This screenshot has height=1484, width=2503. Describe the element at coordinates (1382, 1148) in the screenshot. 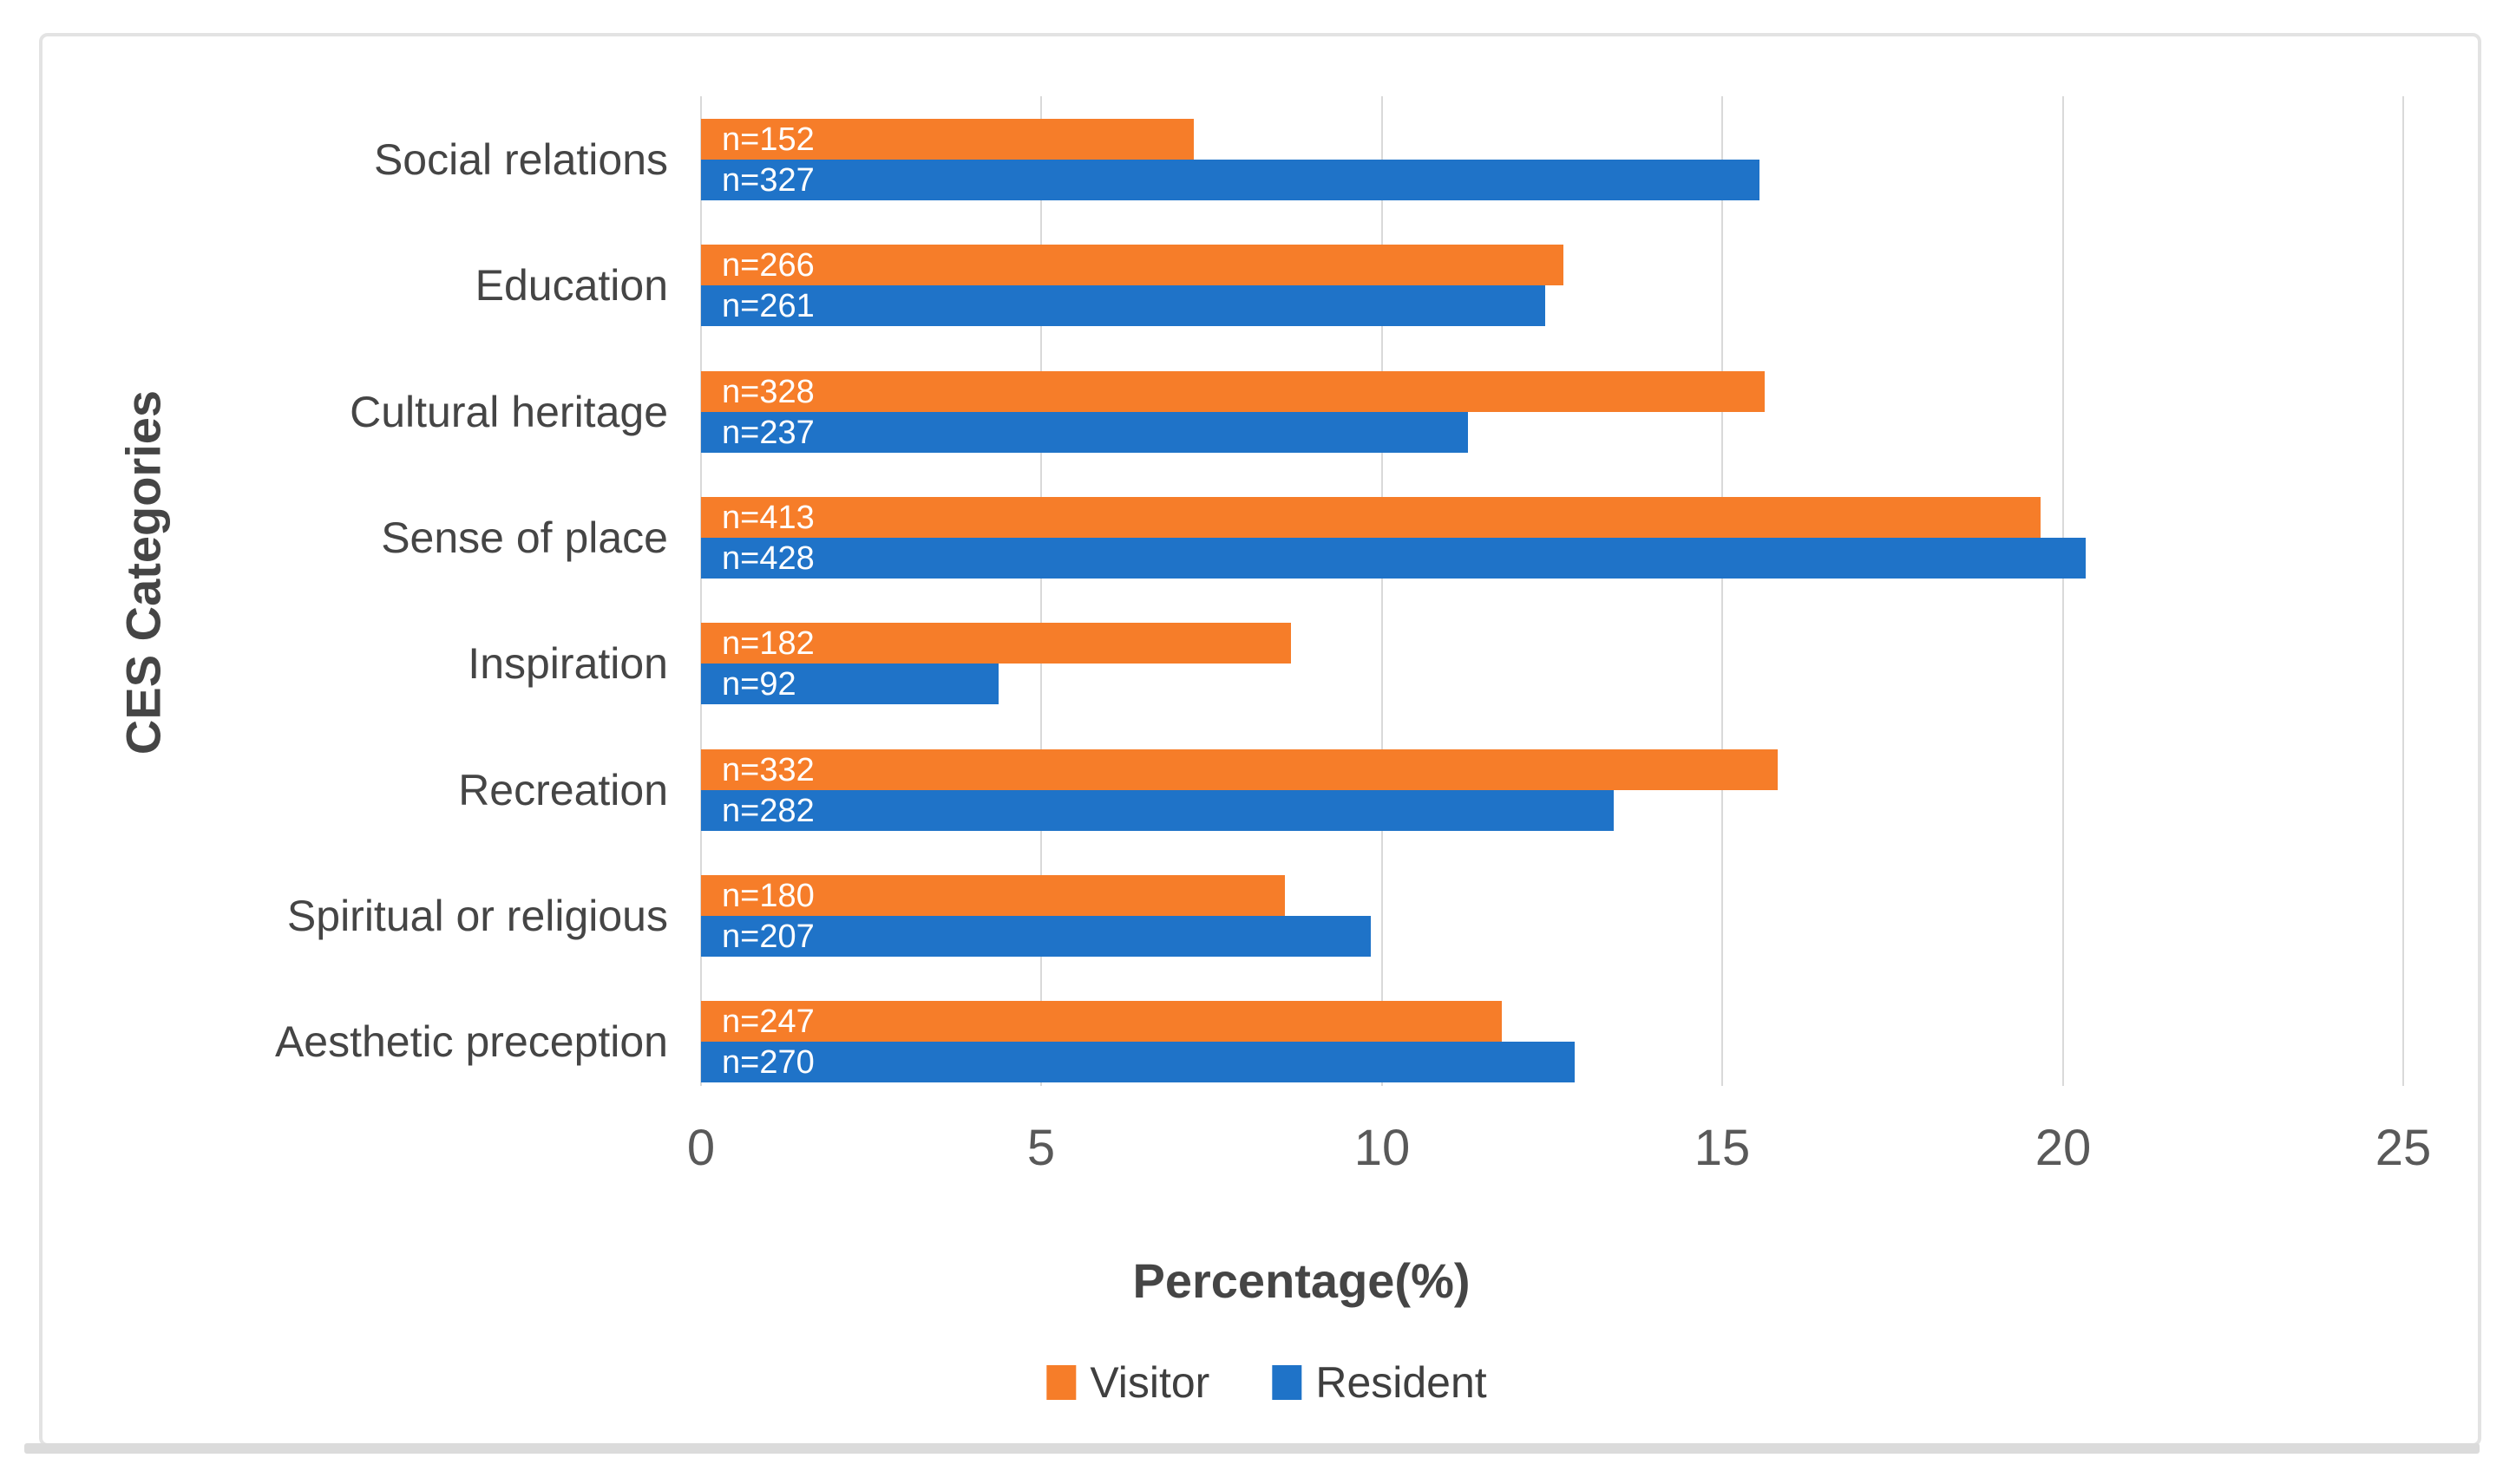

I see `x-tick-label-10: 10` at that location.